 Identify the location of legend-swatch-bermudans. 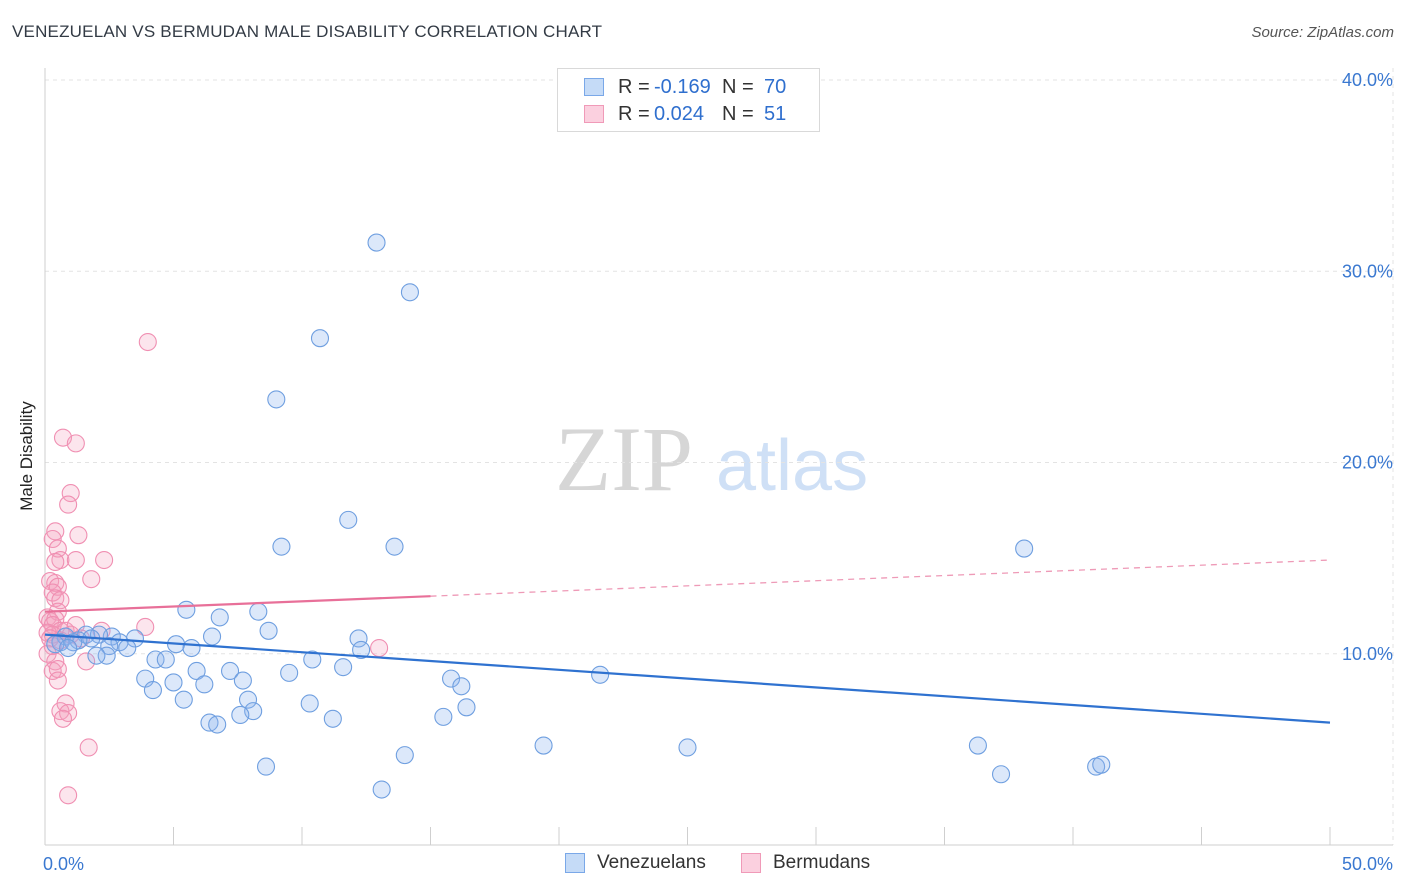
(594, 114).